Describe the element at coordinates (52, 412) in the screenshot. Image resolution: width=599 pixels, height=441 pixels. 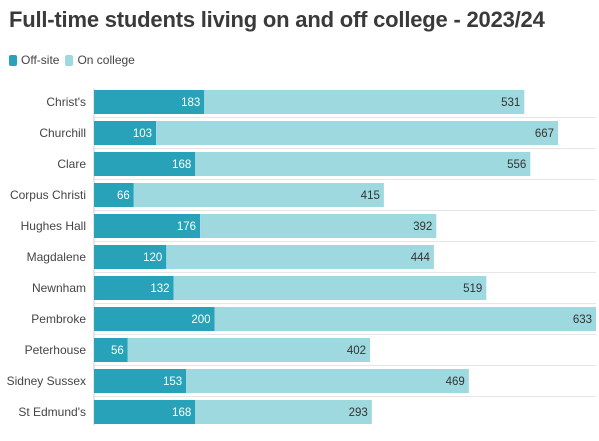
I see `category-label: St Edmund's` at that location.